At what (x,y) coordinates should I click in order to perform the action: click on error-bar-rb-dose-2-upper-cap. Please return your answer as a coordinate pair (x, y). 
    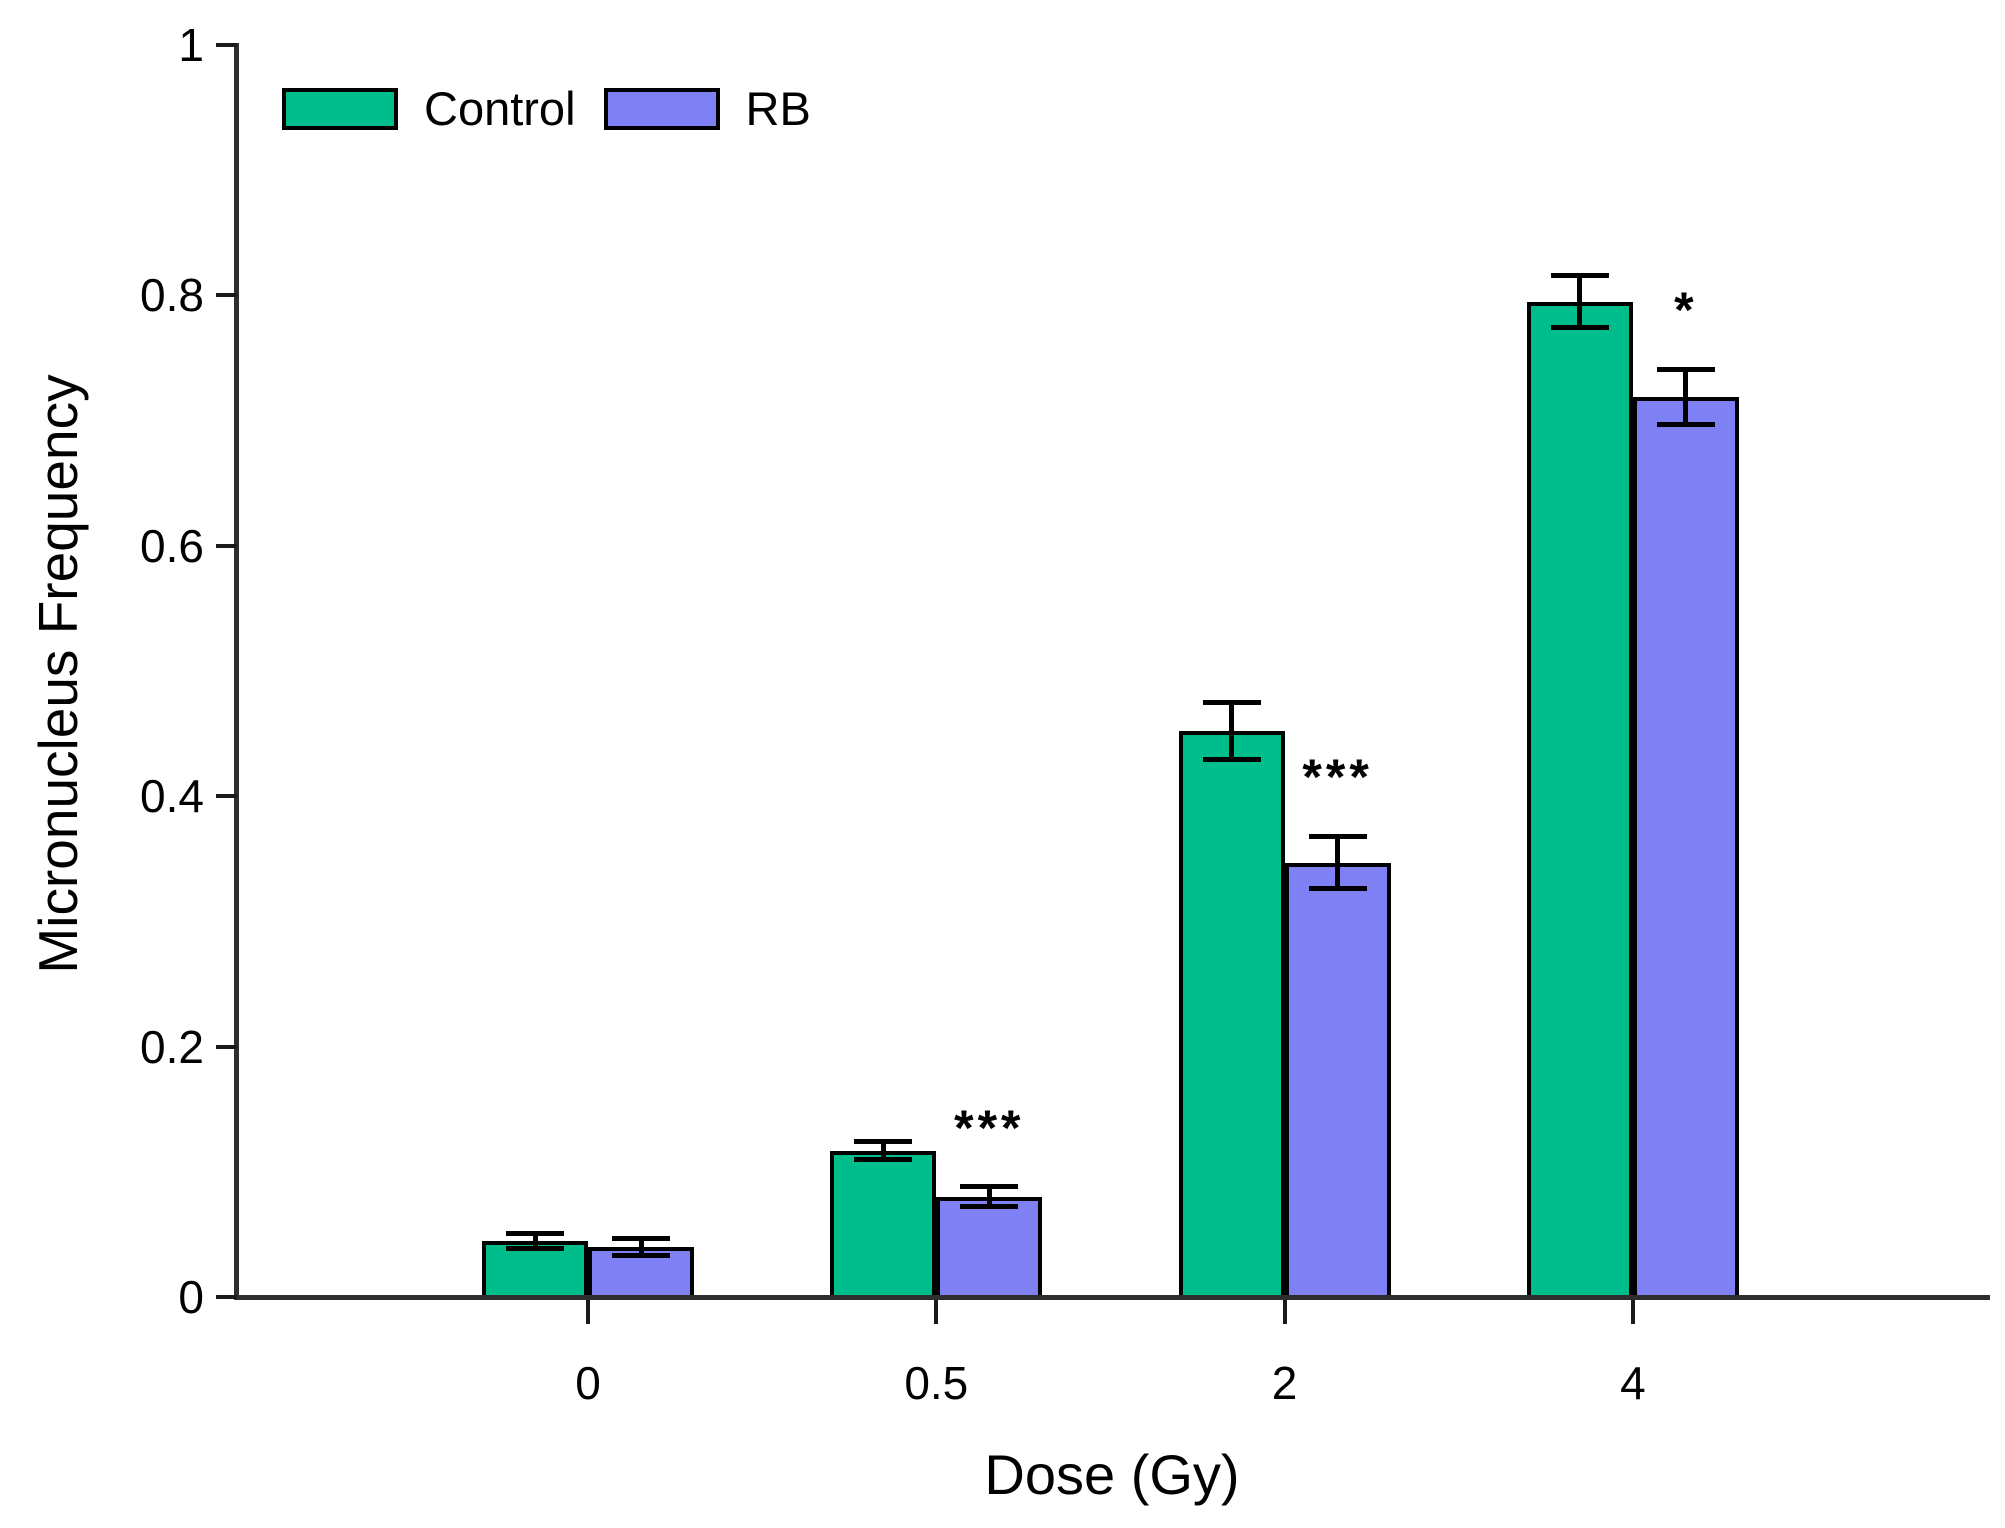
    Looking at the image, I should click on (1337, 836).